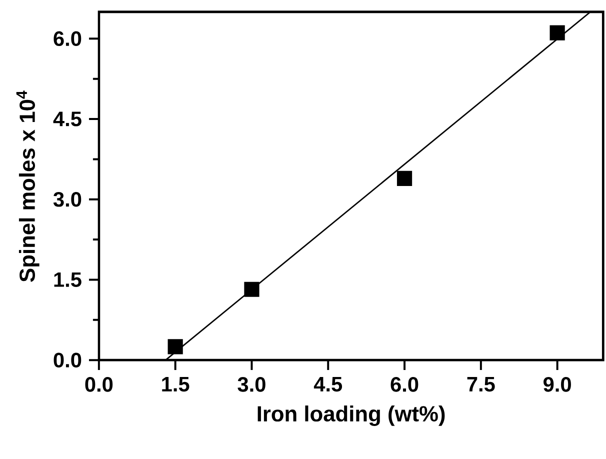  Describe the element at coordinates (351, 415) in the screenshot. I see `x-axis-title: Iron loading (wt%)` at that location.